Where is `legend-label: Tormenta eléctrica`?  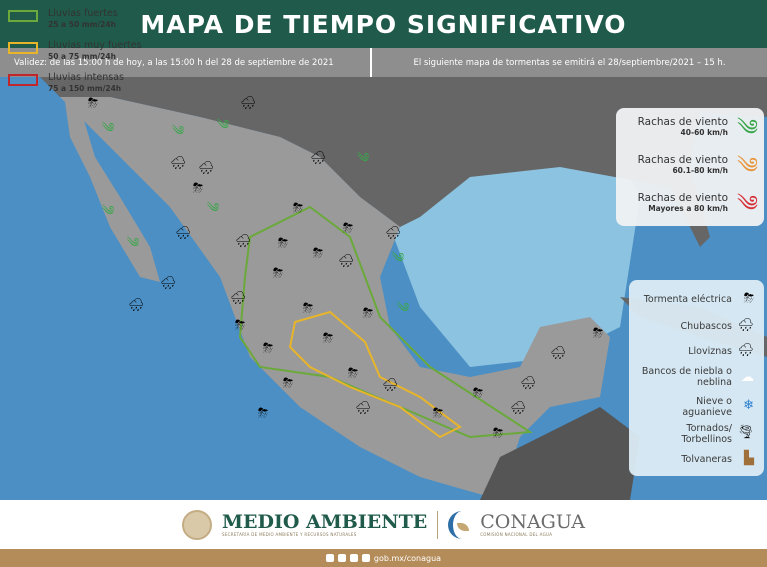
legend-label: Tormenta eléctrica is located at coordinates (687, 299).